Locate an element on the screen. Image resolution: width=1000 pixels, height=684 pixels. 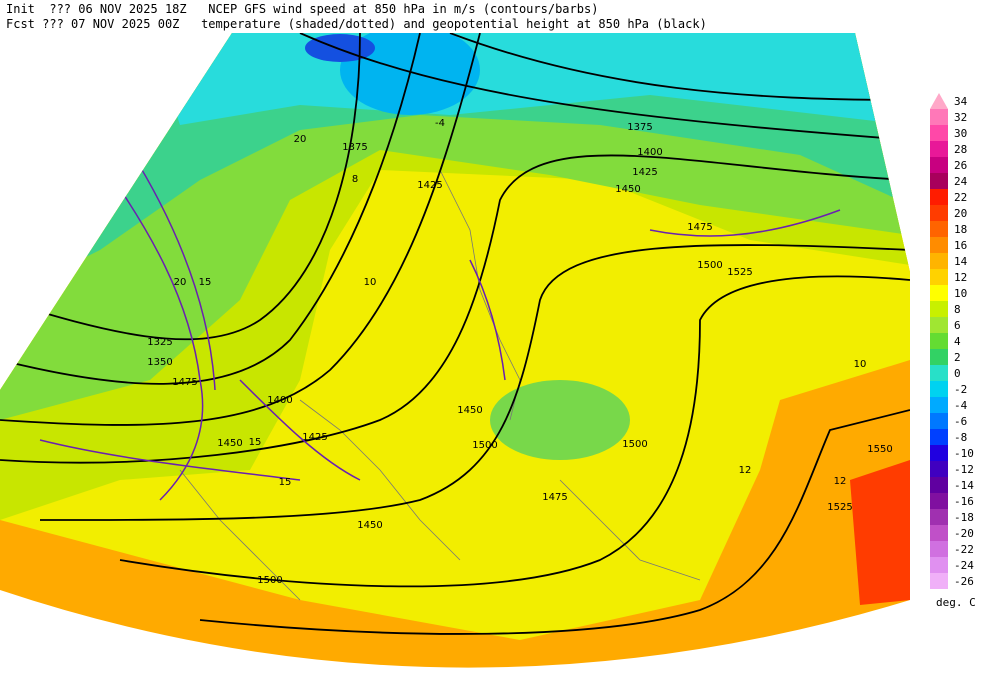
colorbar-label: 24 is located at coordinates (961, 181).